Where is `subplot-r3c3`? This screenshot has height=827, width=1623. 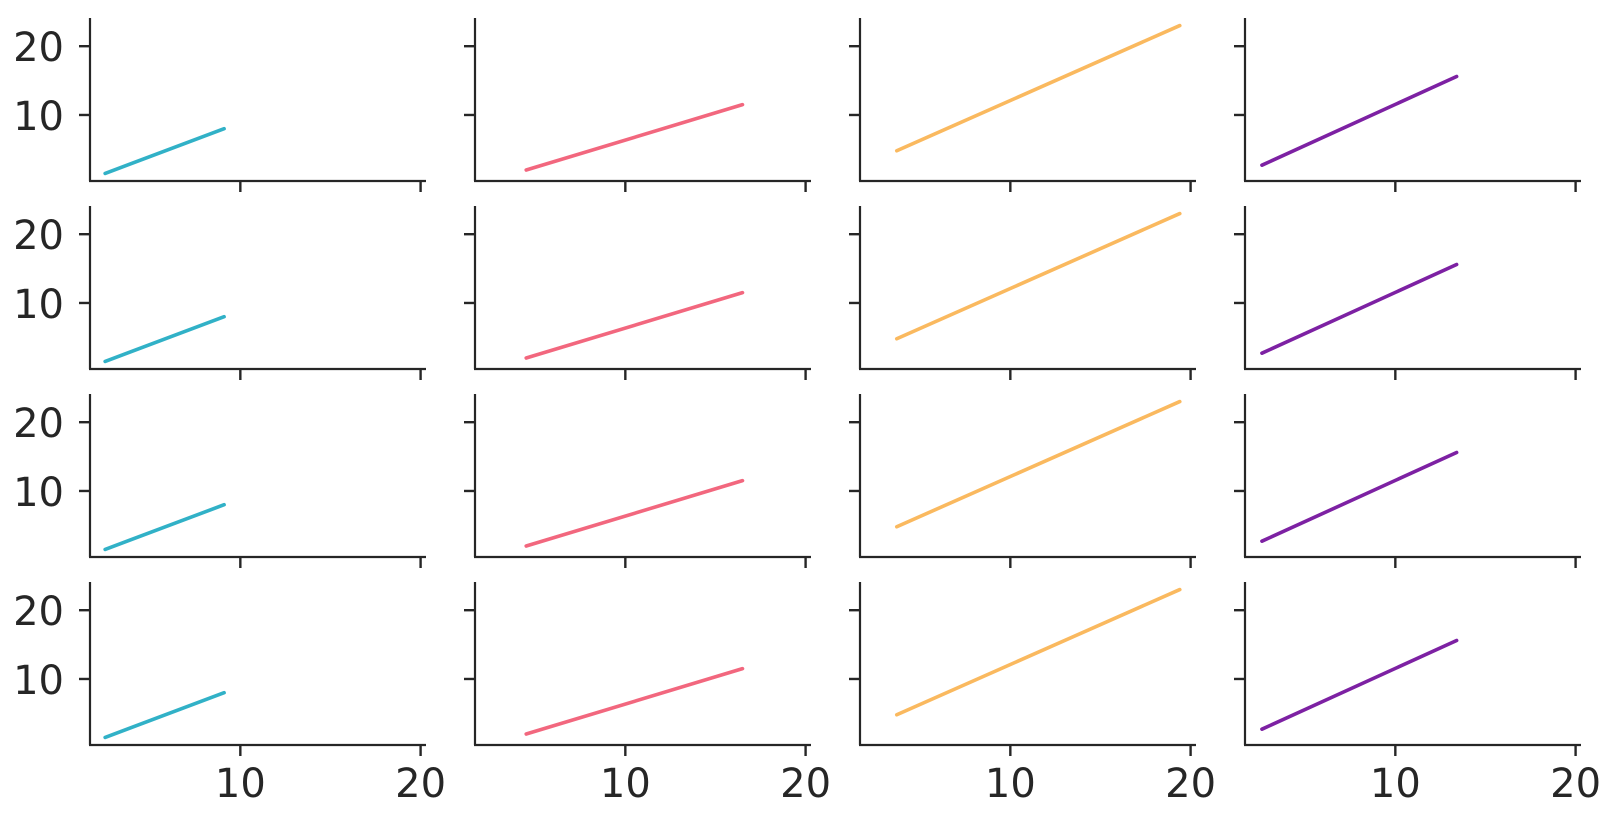
subplot-r3c3 is located at coordinates (1022, 481).